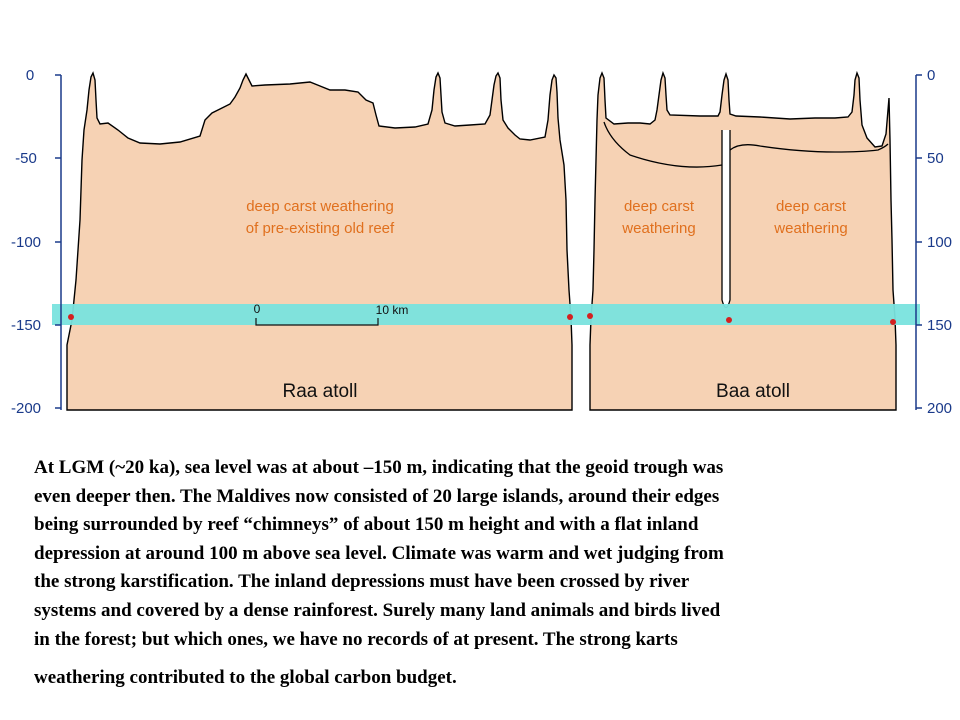  Describe the element at coordinates (58, 242) in the screenshot. I see `left-depth-axis` at that location.